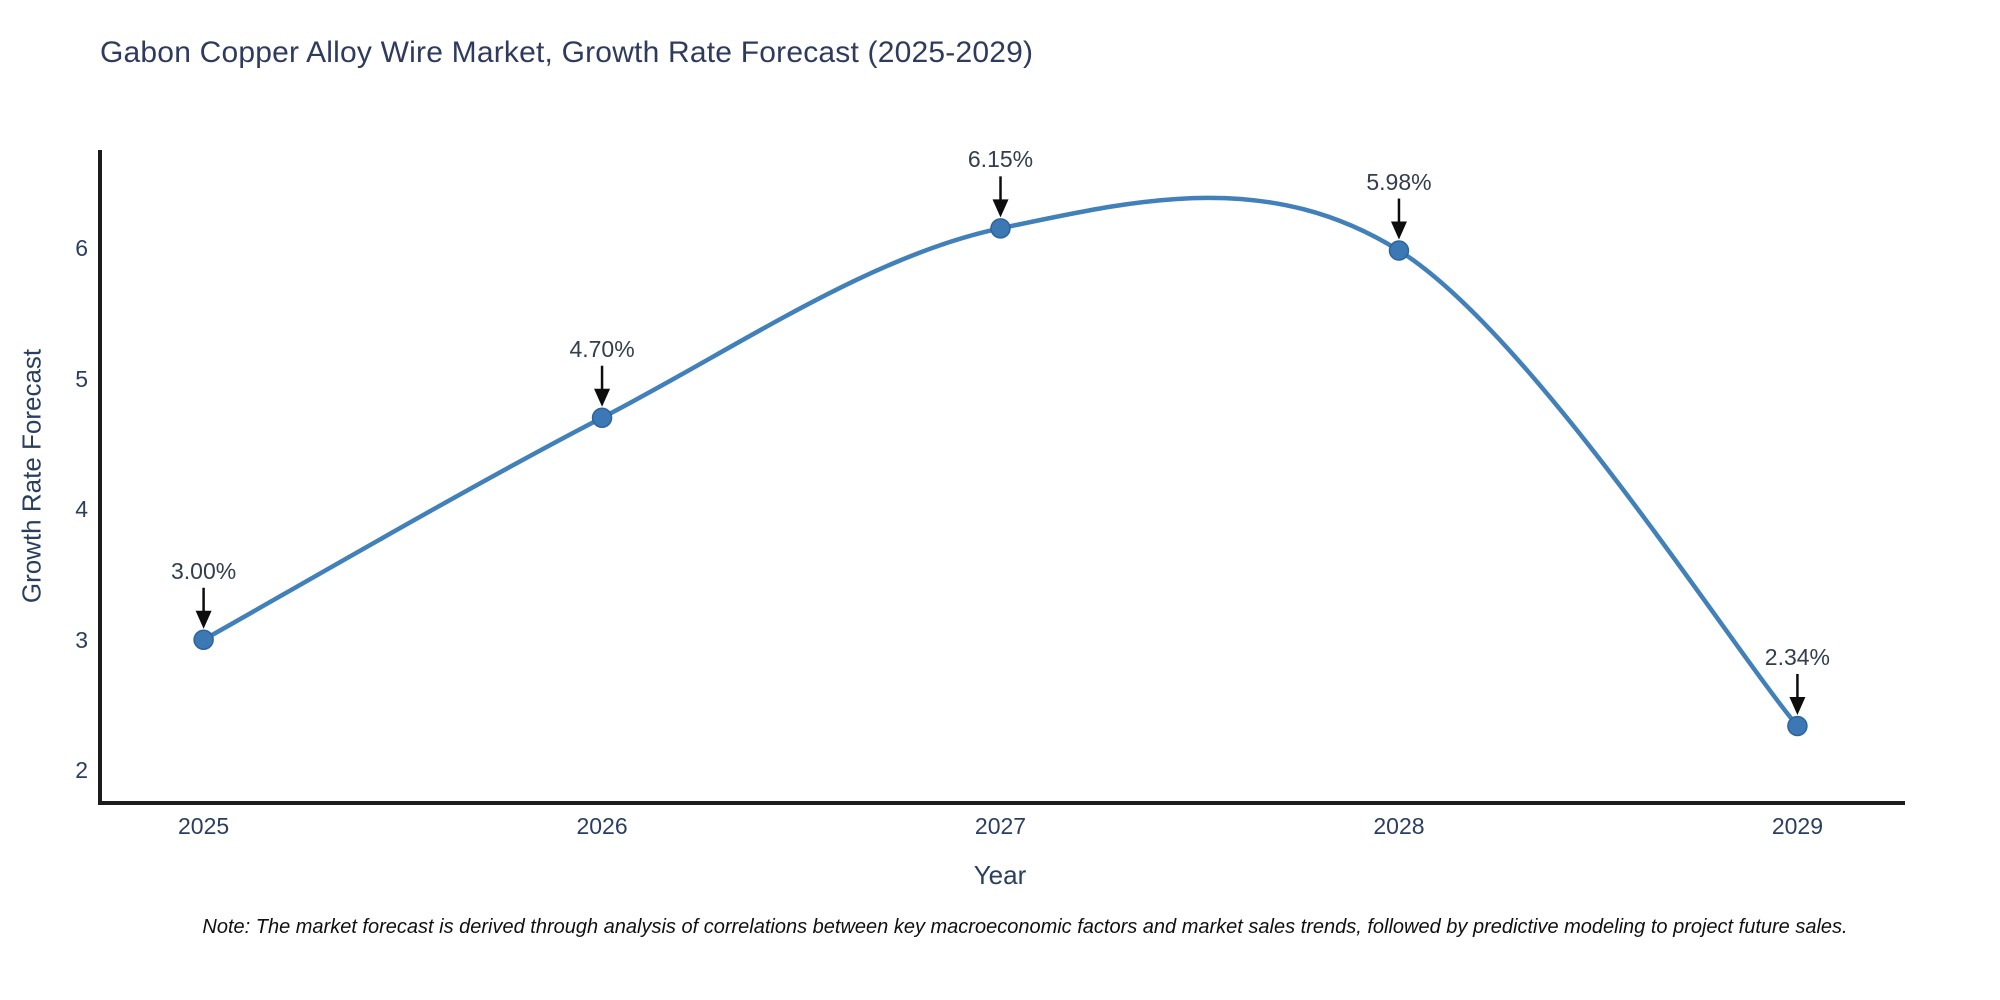  I want to click on x-tick-label: 2027, so click(1000, 826).